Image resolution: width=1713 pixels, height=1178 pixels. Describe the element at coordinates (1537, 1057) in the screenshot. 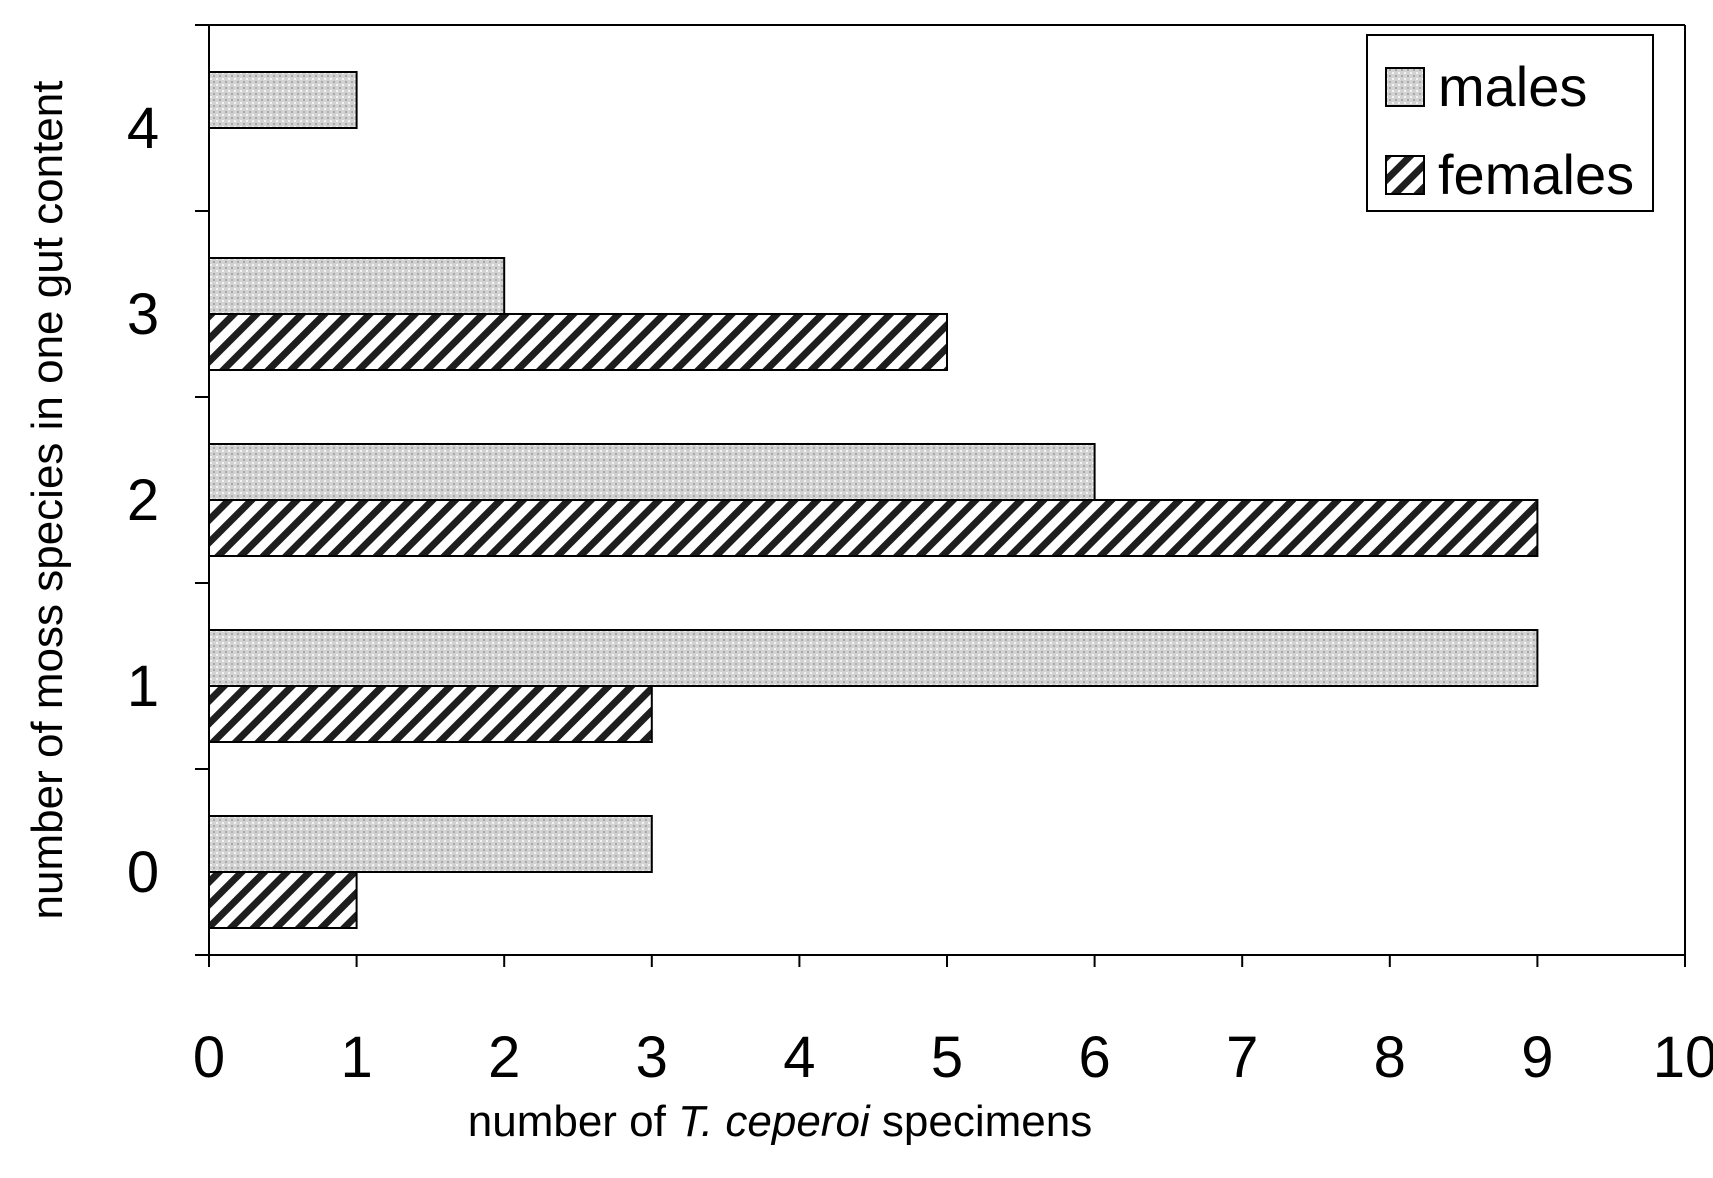

I see `x-tick-label-9: 9` at that location.